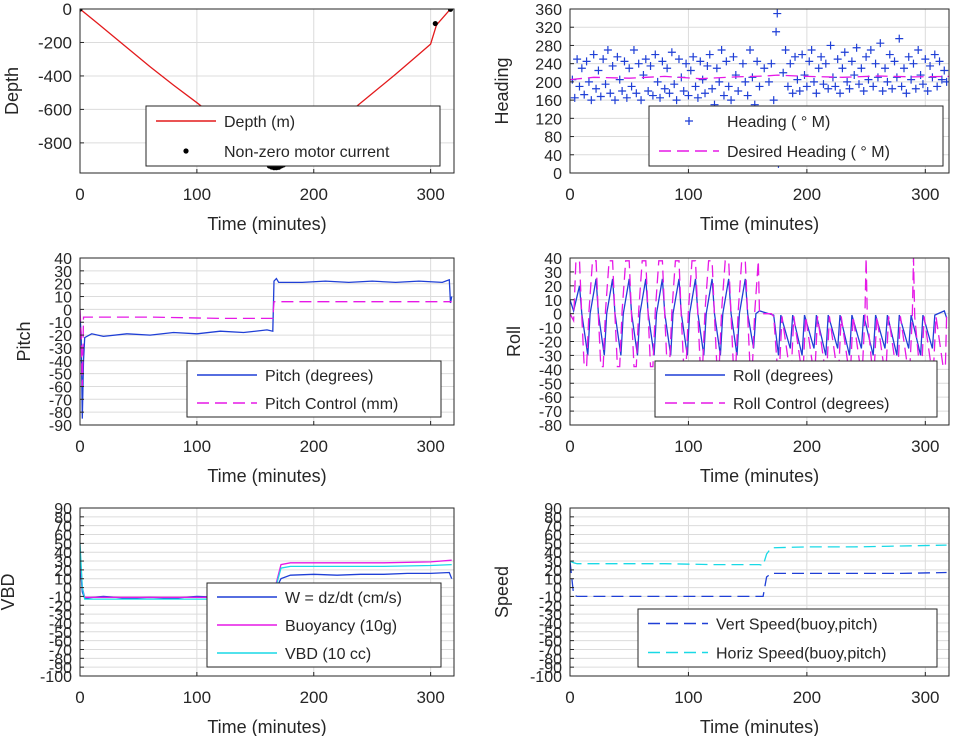  What do you see at coordinates (430, 194) in the screenshot?
I see `depth-xtick-label: 300` at bounding box center [430, 194].